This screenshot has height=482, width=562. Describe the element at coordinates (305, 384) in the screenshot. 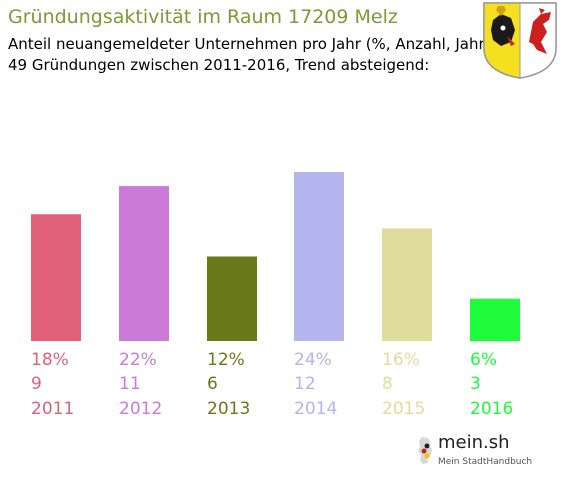

I see `count-label: 12` at that location.